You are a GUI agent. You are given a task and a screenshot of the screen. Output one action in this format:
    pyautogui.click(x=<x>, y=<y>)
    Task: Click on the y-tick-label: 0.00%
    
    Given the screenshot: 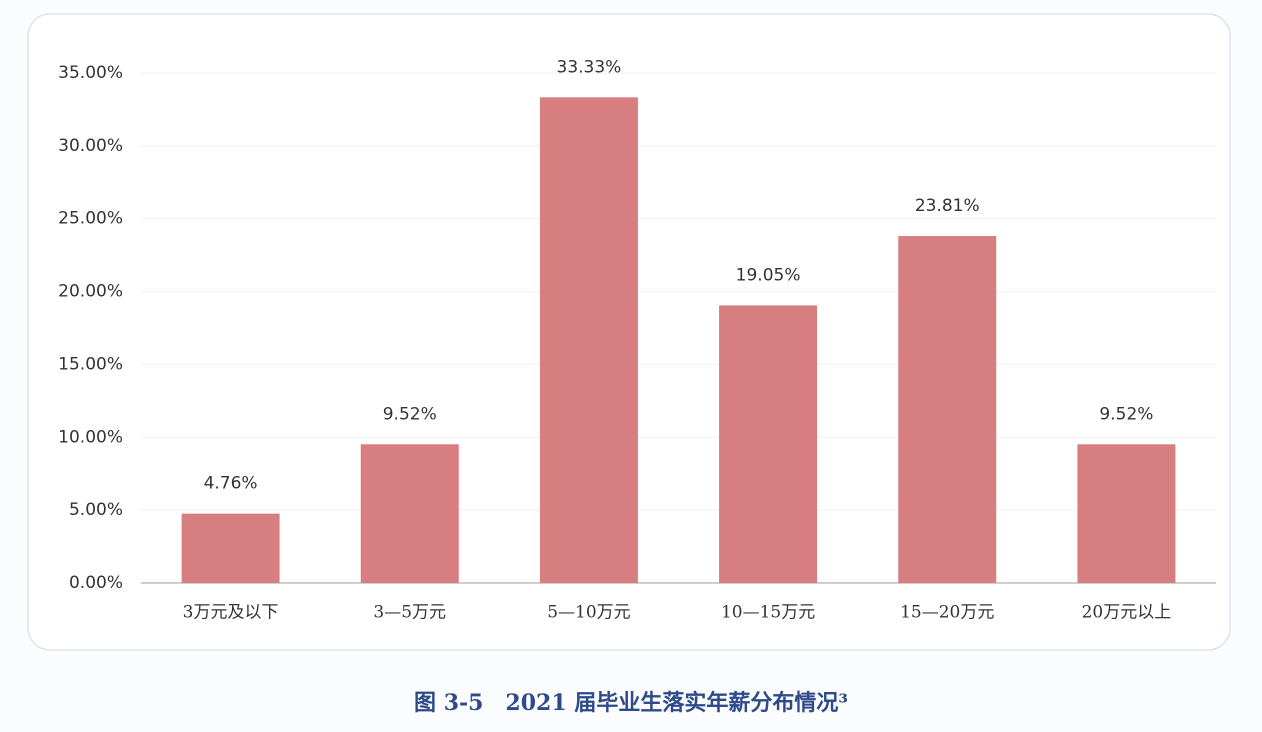 What is the action you would take?
    pyautogui.click(x=96, y=583)
    